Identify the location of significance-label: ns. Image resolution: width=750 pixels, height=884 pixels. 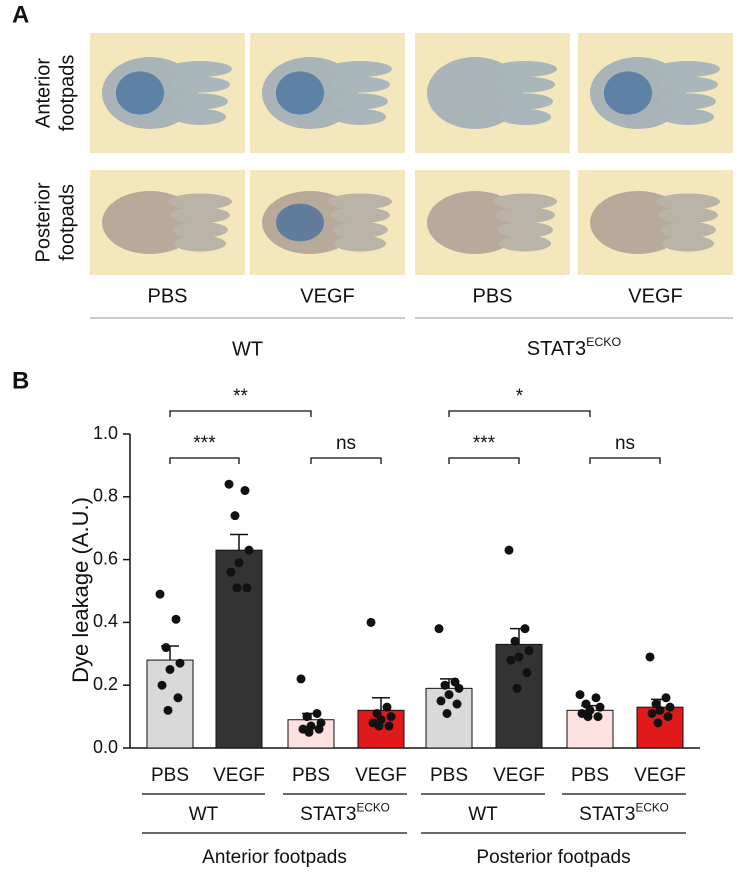
(625, 443).